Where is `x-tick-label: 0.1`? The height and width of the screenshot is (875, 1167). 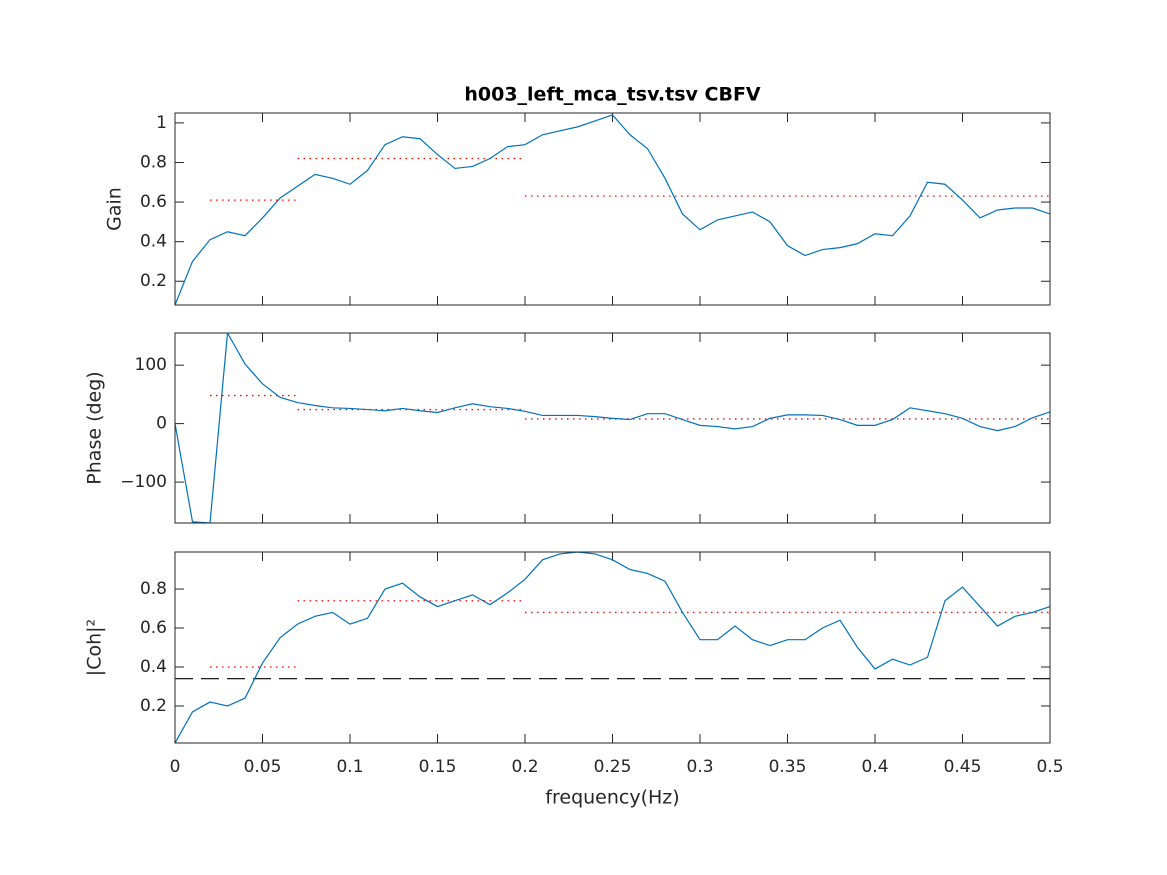 x-tick-label: 0.1 is located at coordinates (349, 767).